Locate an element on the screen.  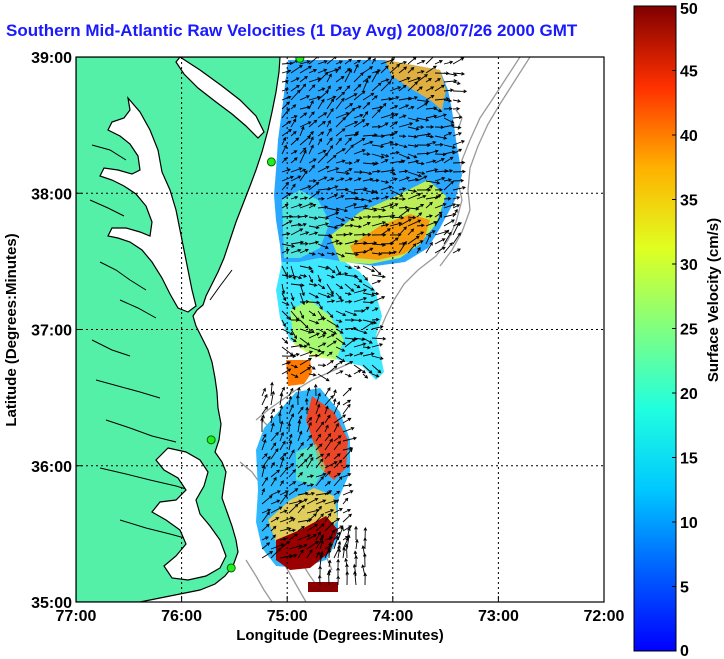
colorbar is located at coordinates (655, 328).